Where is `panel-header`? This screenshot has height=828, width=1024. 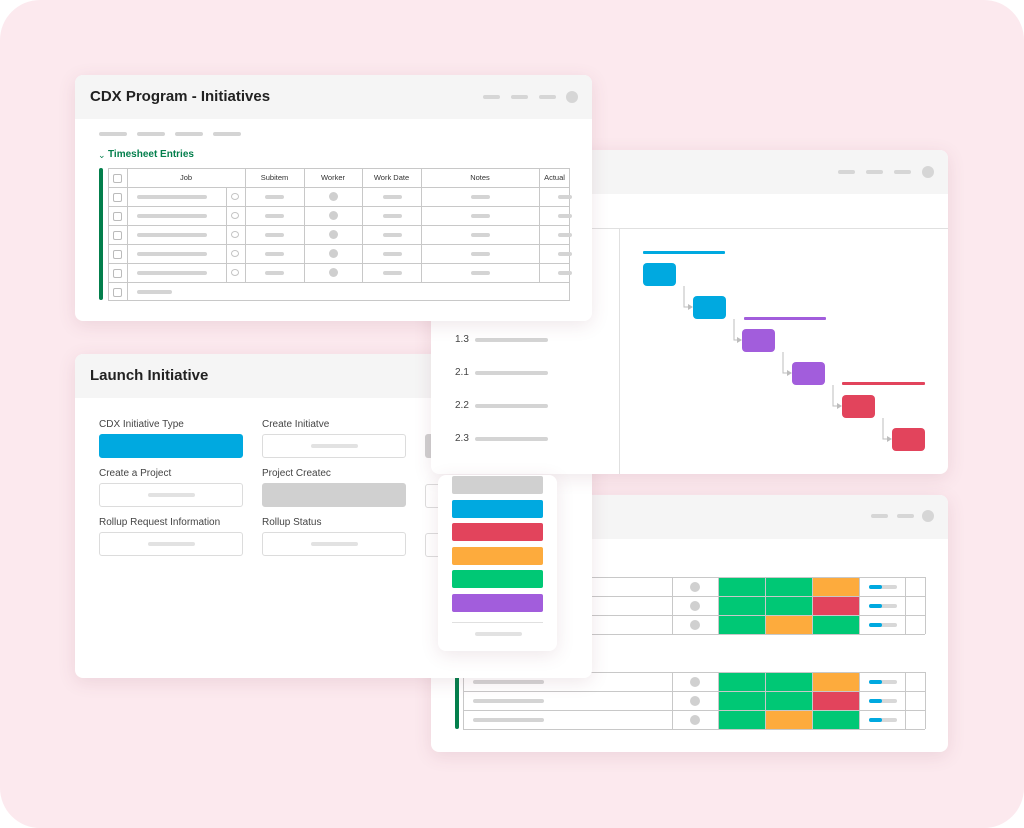
panel-header is located at coordinates (333, 97).